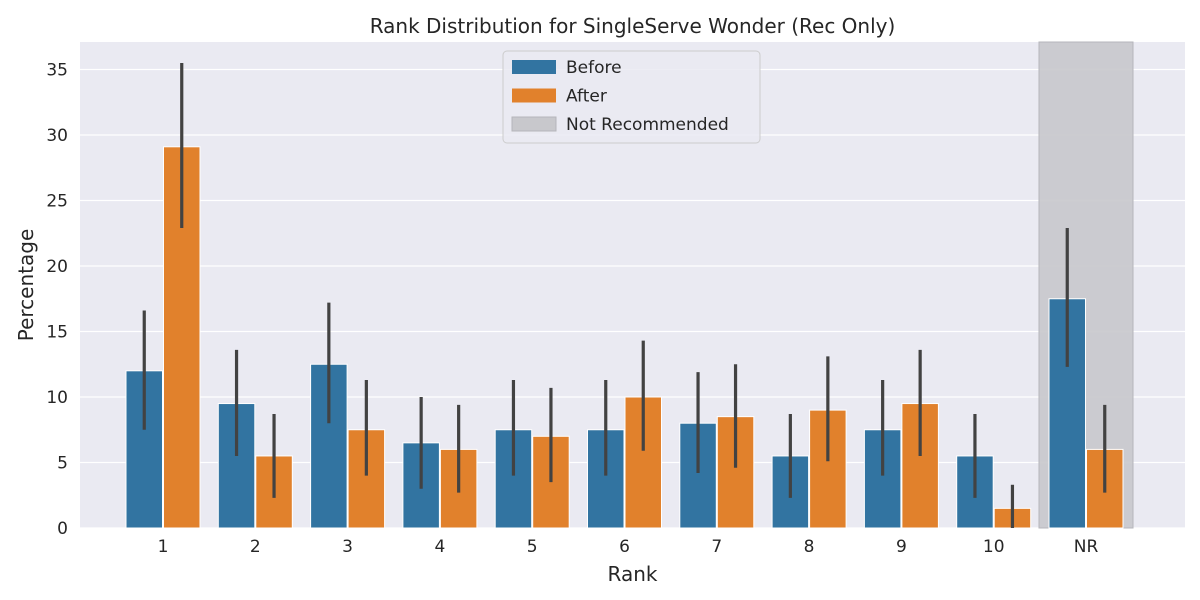 The height and width of the screenshot is (600, 1200). What do you see at coordinates (57, 202) in the screenshot?
I see `y-tick-25: 25` at bounding box center [57, 202].